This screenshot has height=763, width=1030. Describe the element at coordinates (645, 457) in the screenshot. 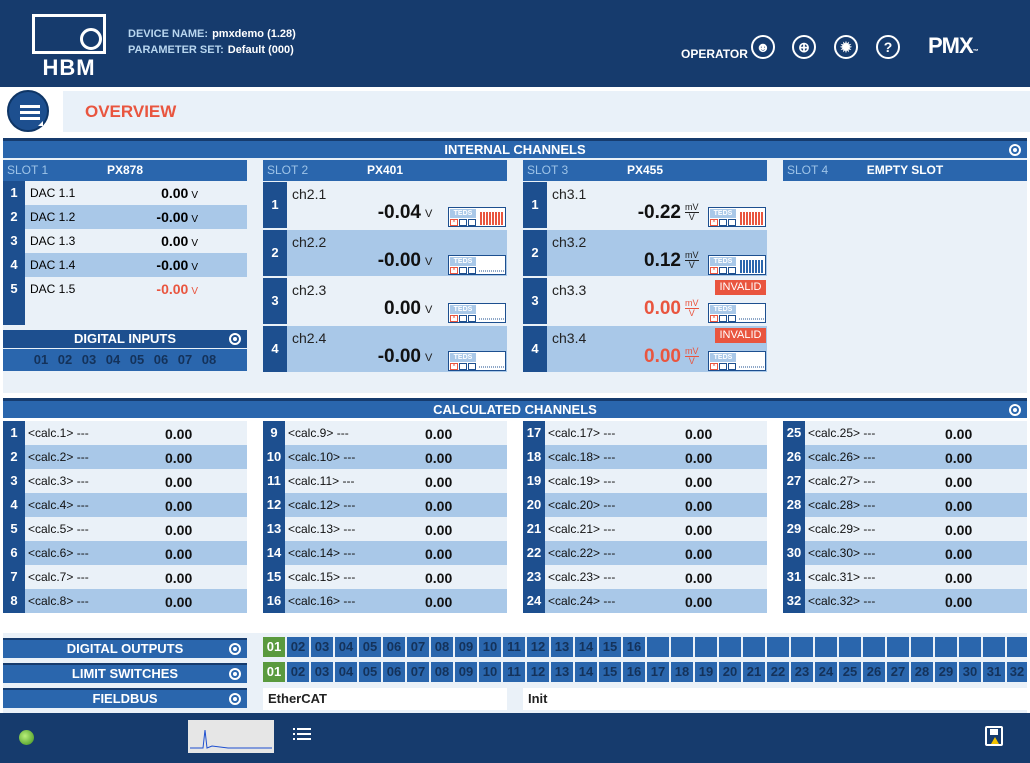

I see `calc-channel-row: 18 <calc.18> --- 0.00` at that location.